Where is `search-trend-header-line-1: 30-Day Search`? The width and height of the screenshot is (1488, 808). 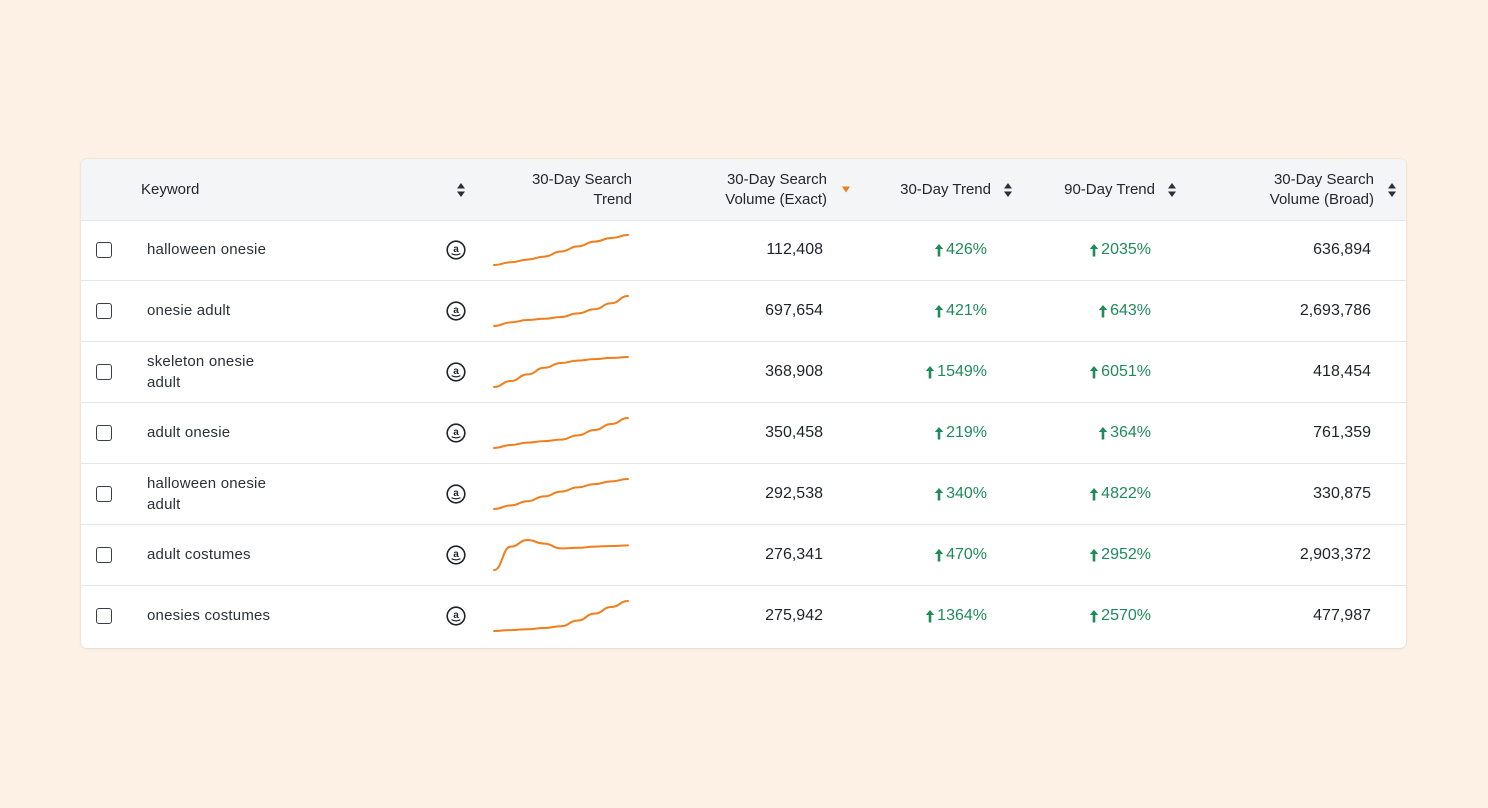 search-trend-header-line-1: 30-Day Search is located at coordinates (581, 179).